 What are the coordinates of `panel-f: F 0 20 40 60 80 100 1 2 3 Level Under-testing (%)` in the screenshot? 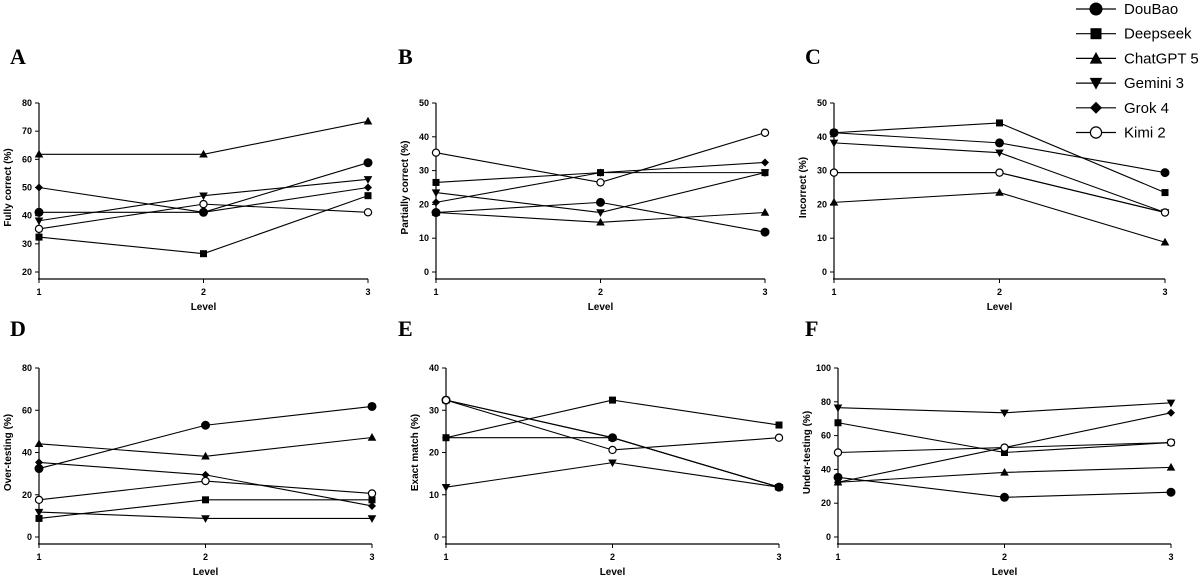 It's located at (989, 447).